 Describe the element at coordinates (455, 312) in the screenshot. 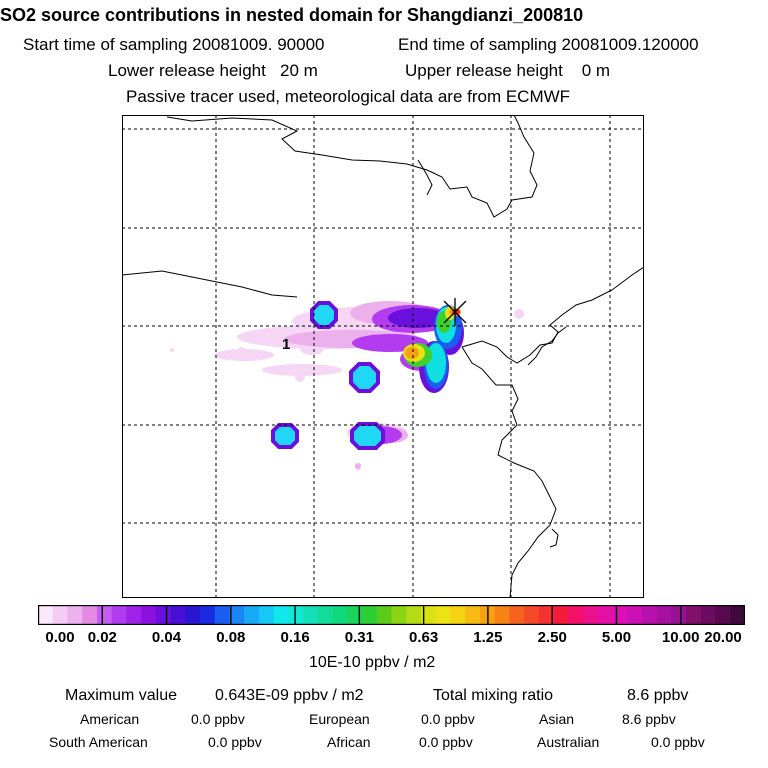

I see `x-star-icon` at that location.